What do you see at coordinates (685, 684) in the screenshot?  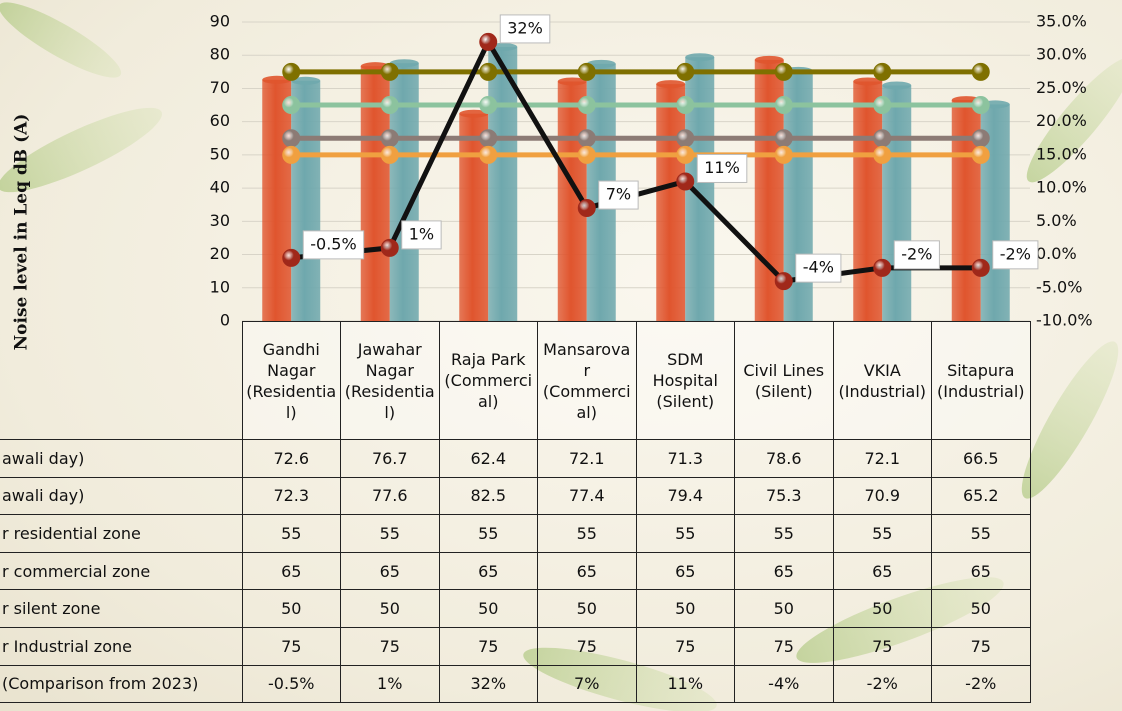 I see `table-value: 11%` at bounding box center [685, 684].